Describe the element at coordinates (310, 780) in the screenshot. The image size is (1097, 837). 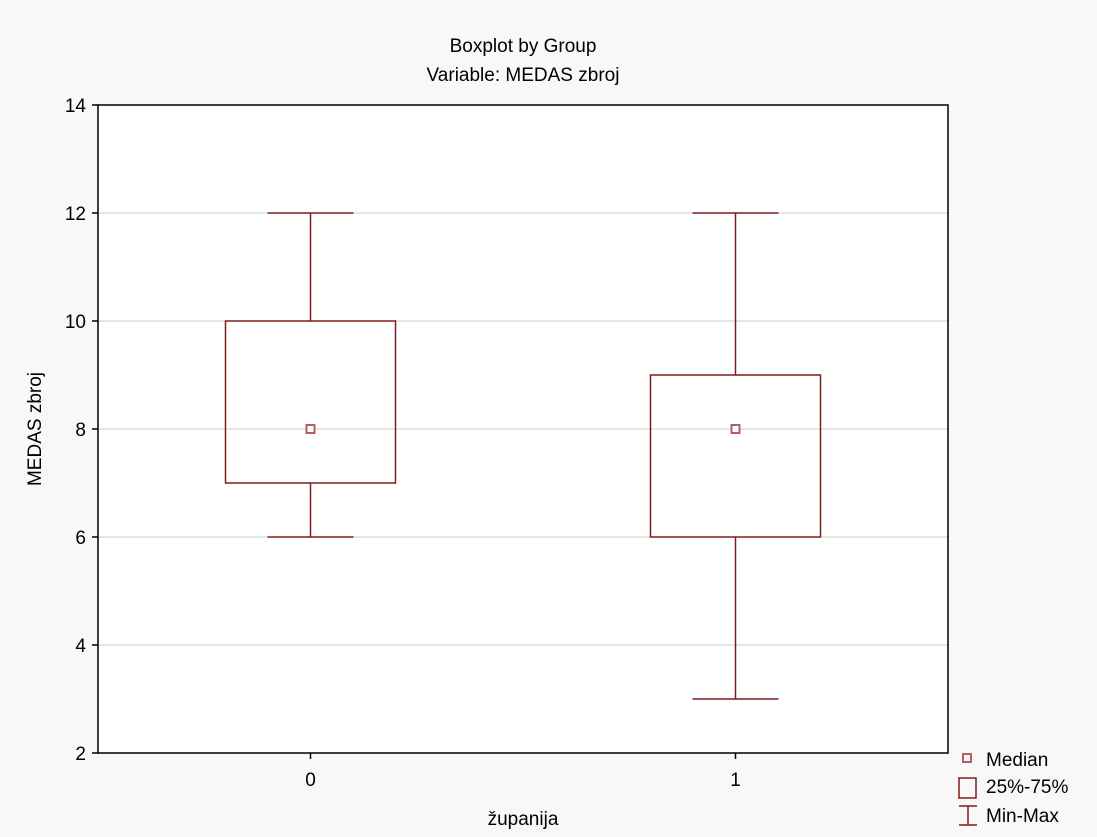
I see `x-tick-label: 0` at that location.